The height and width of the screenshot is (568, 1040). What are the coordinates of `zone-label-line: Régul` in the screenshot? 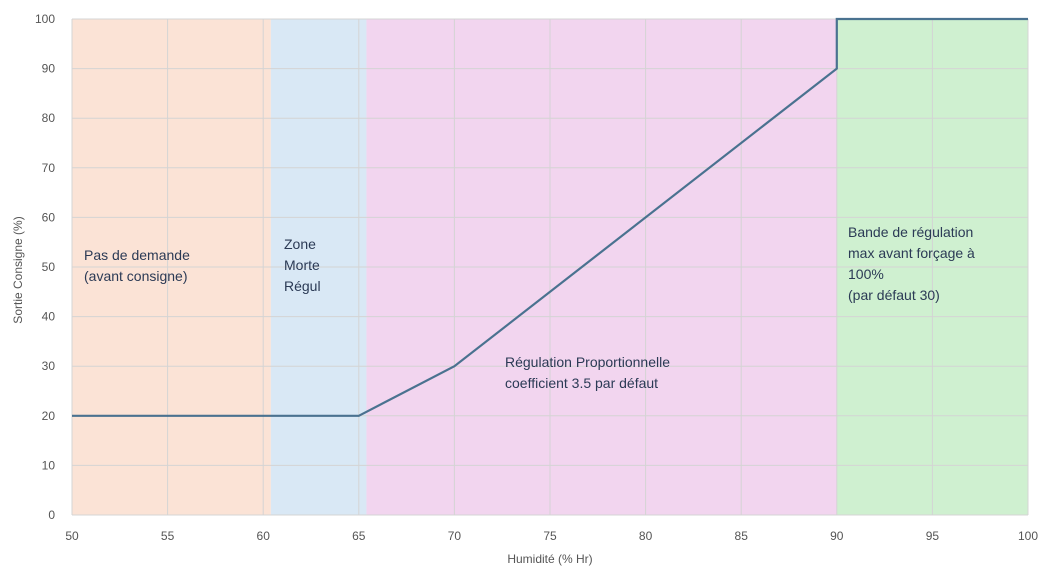 It's located at (302, 286).